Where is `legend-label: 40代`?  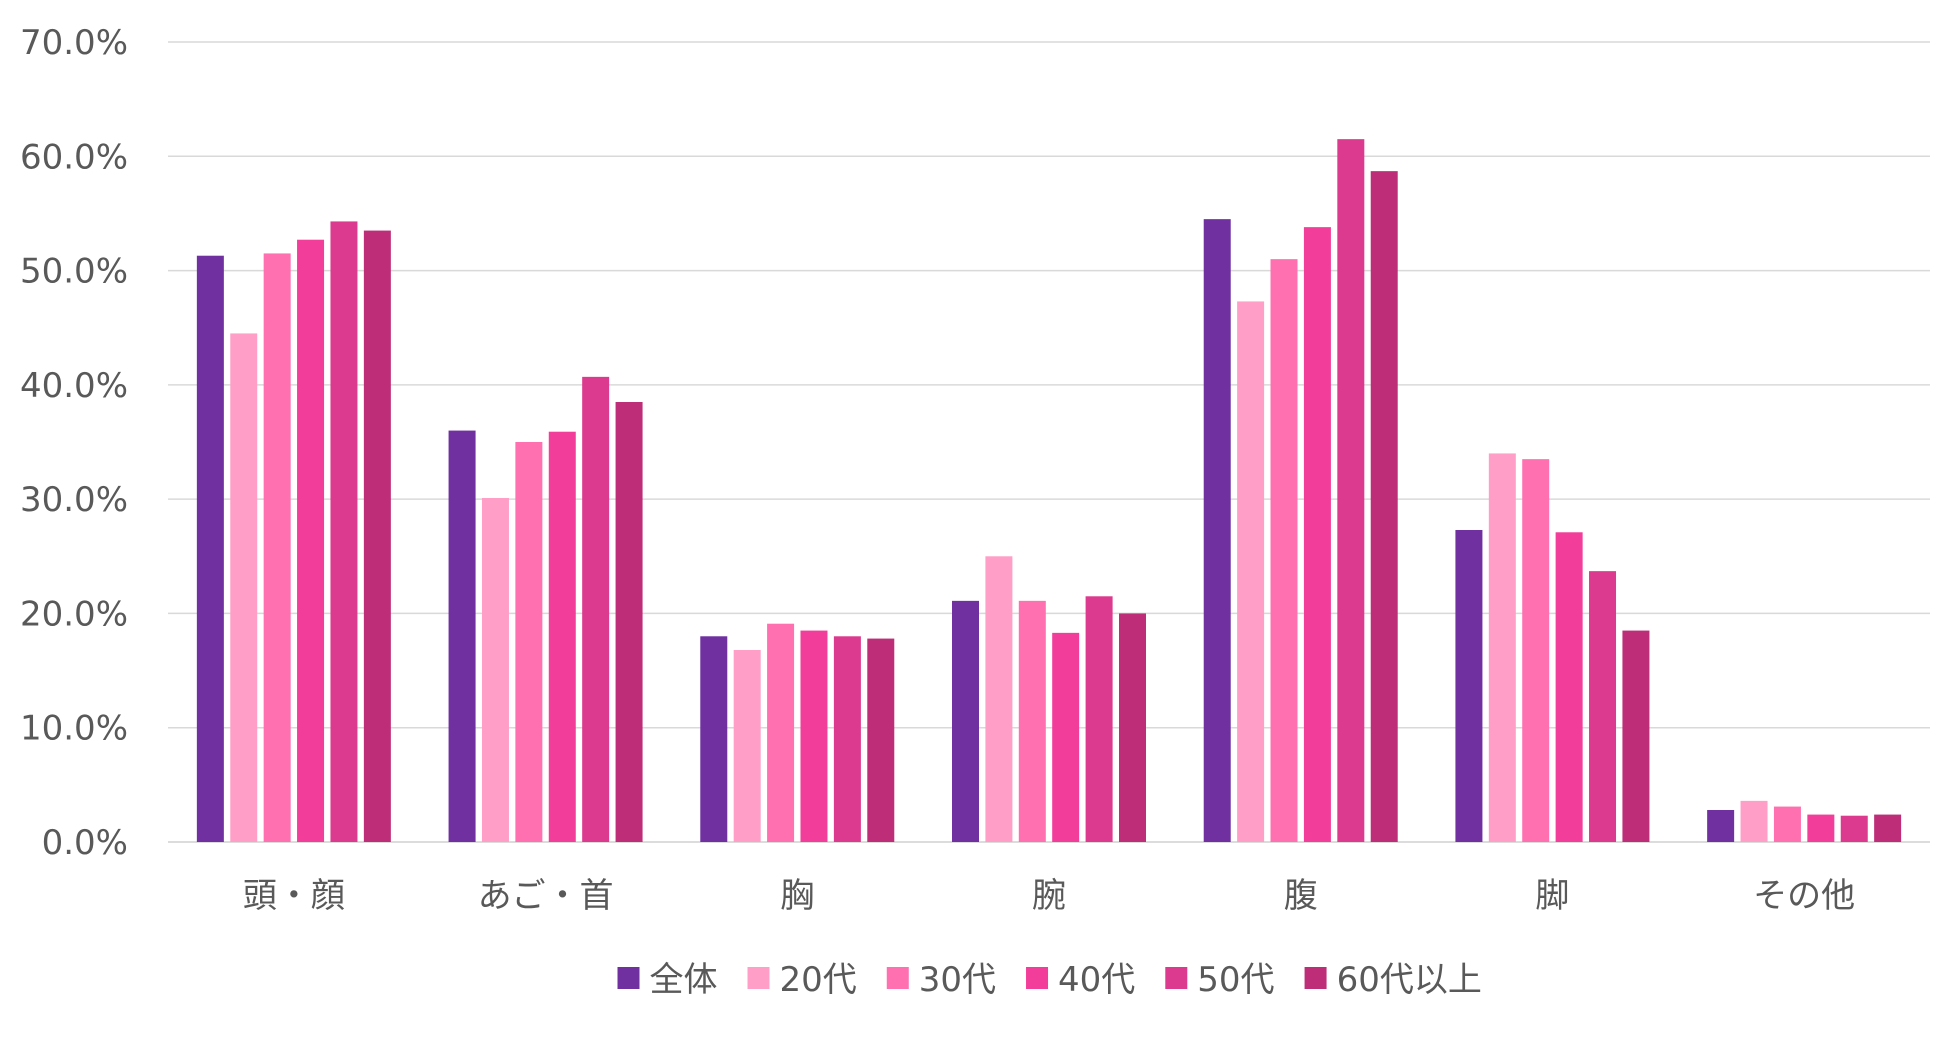
legend-label: 40代 is located at coordinates (1096, 980).